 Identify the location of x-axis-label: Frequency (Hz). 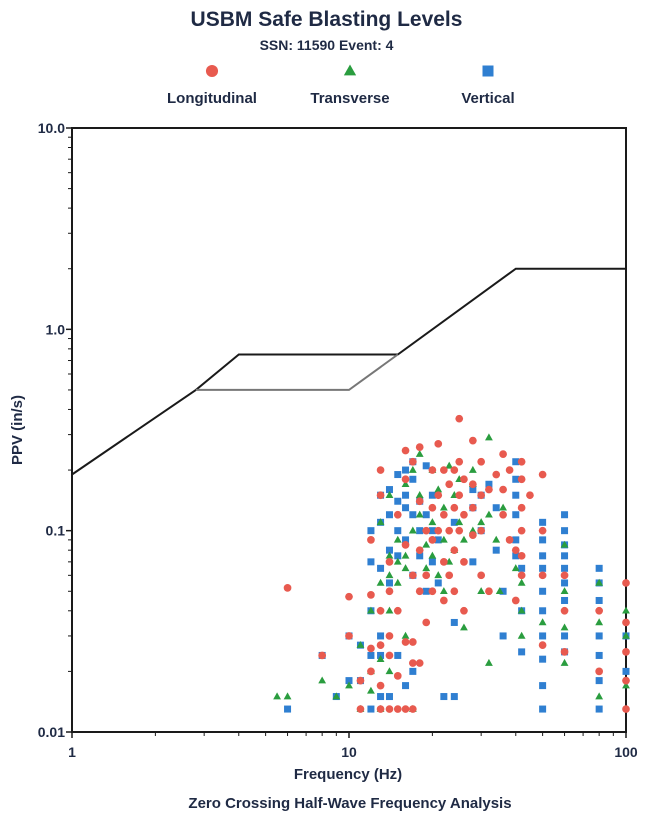
(348, 774).